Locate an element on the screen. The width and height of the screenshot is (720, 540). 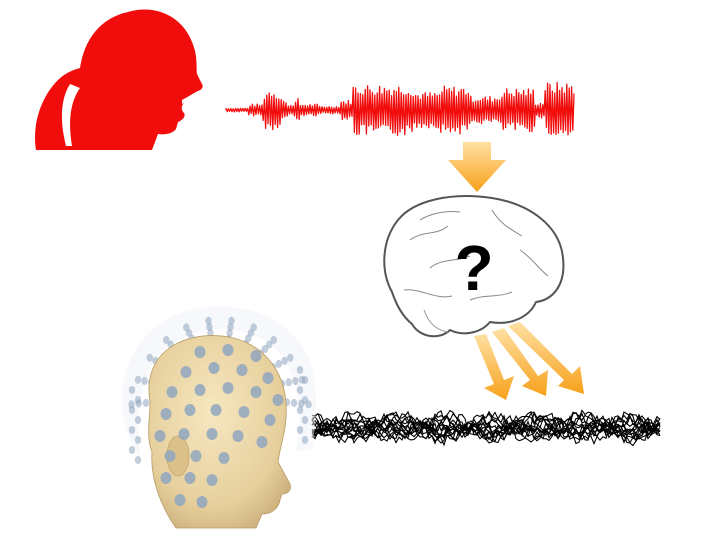
eeg-traces is located at coordinates (486, 428).